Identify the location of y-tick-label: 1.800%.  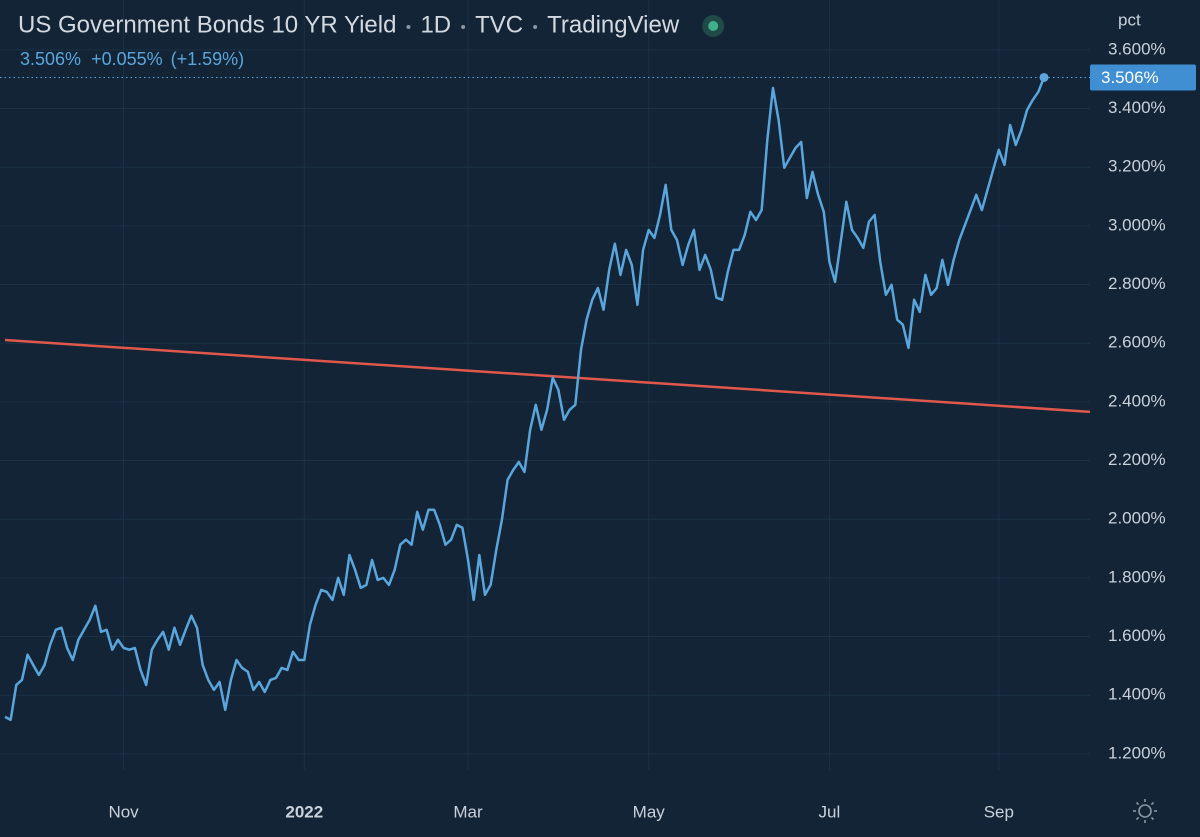
(1137, 576).